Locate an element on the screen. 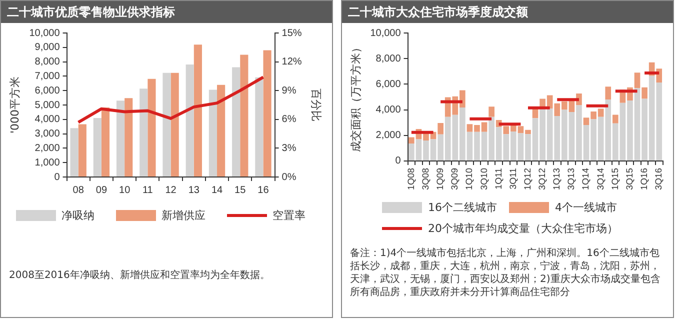 This screenshot has width=679, height=320. y2-tick-label: 0% is located at coordinates (289, 177).